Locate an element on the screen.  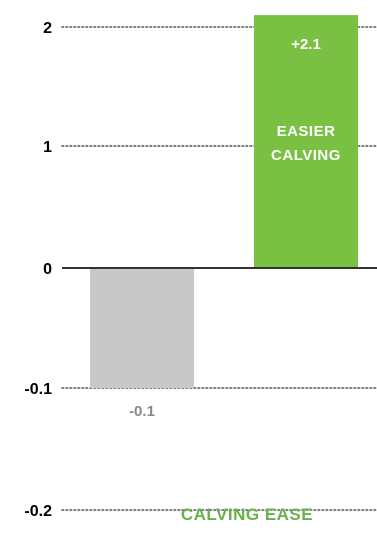
bar-value-label: +2.1 is located at coordinates (306, 44).